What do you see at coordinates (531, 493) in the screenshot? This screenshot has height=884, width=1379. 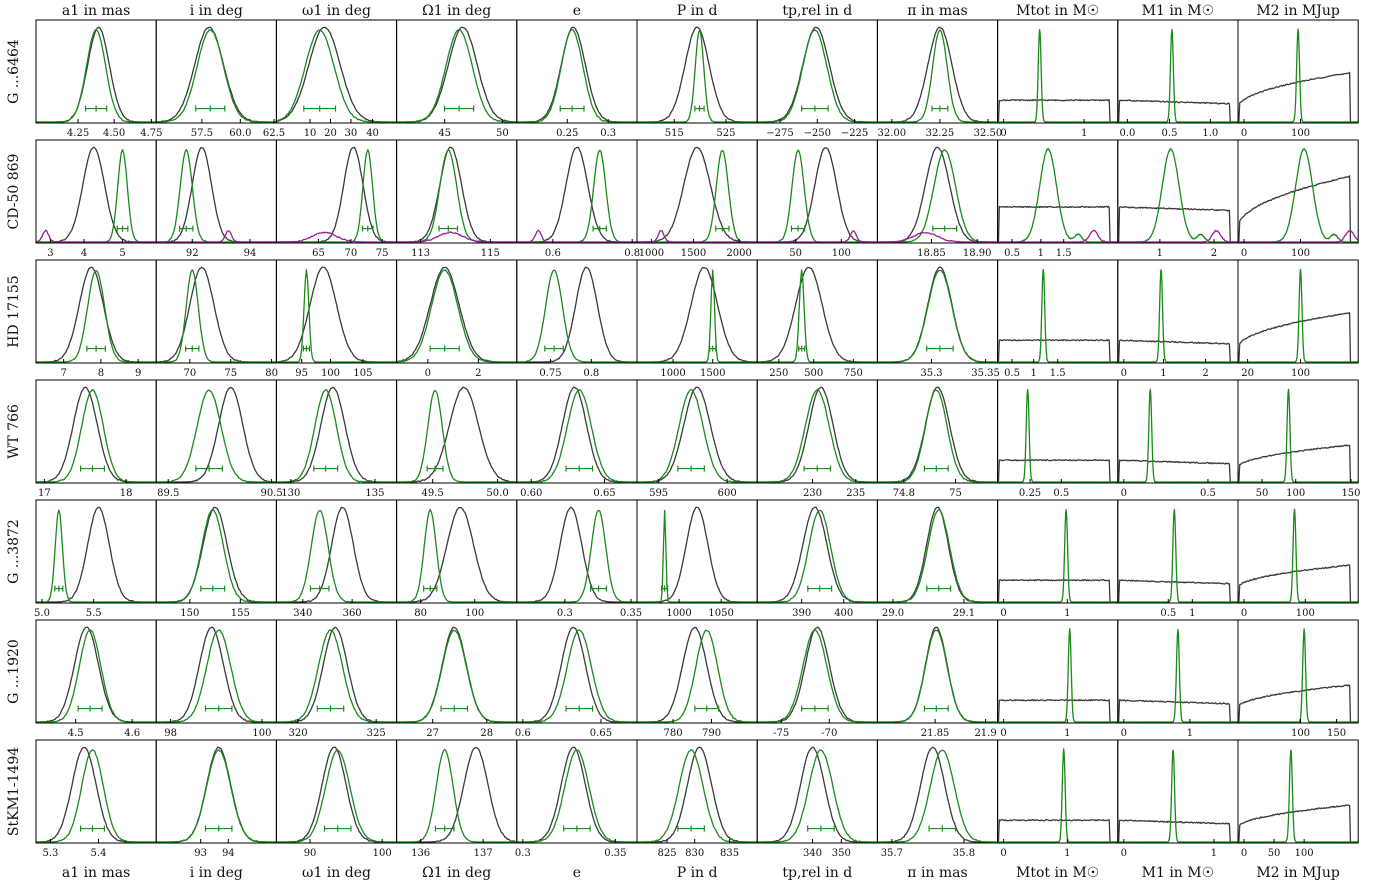 I see `tick-label: 0.60` at bounding box center [531, 493].